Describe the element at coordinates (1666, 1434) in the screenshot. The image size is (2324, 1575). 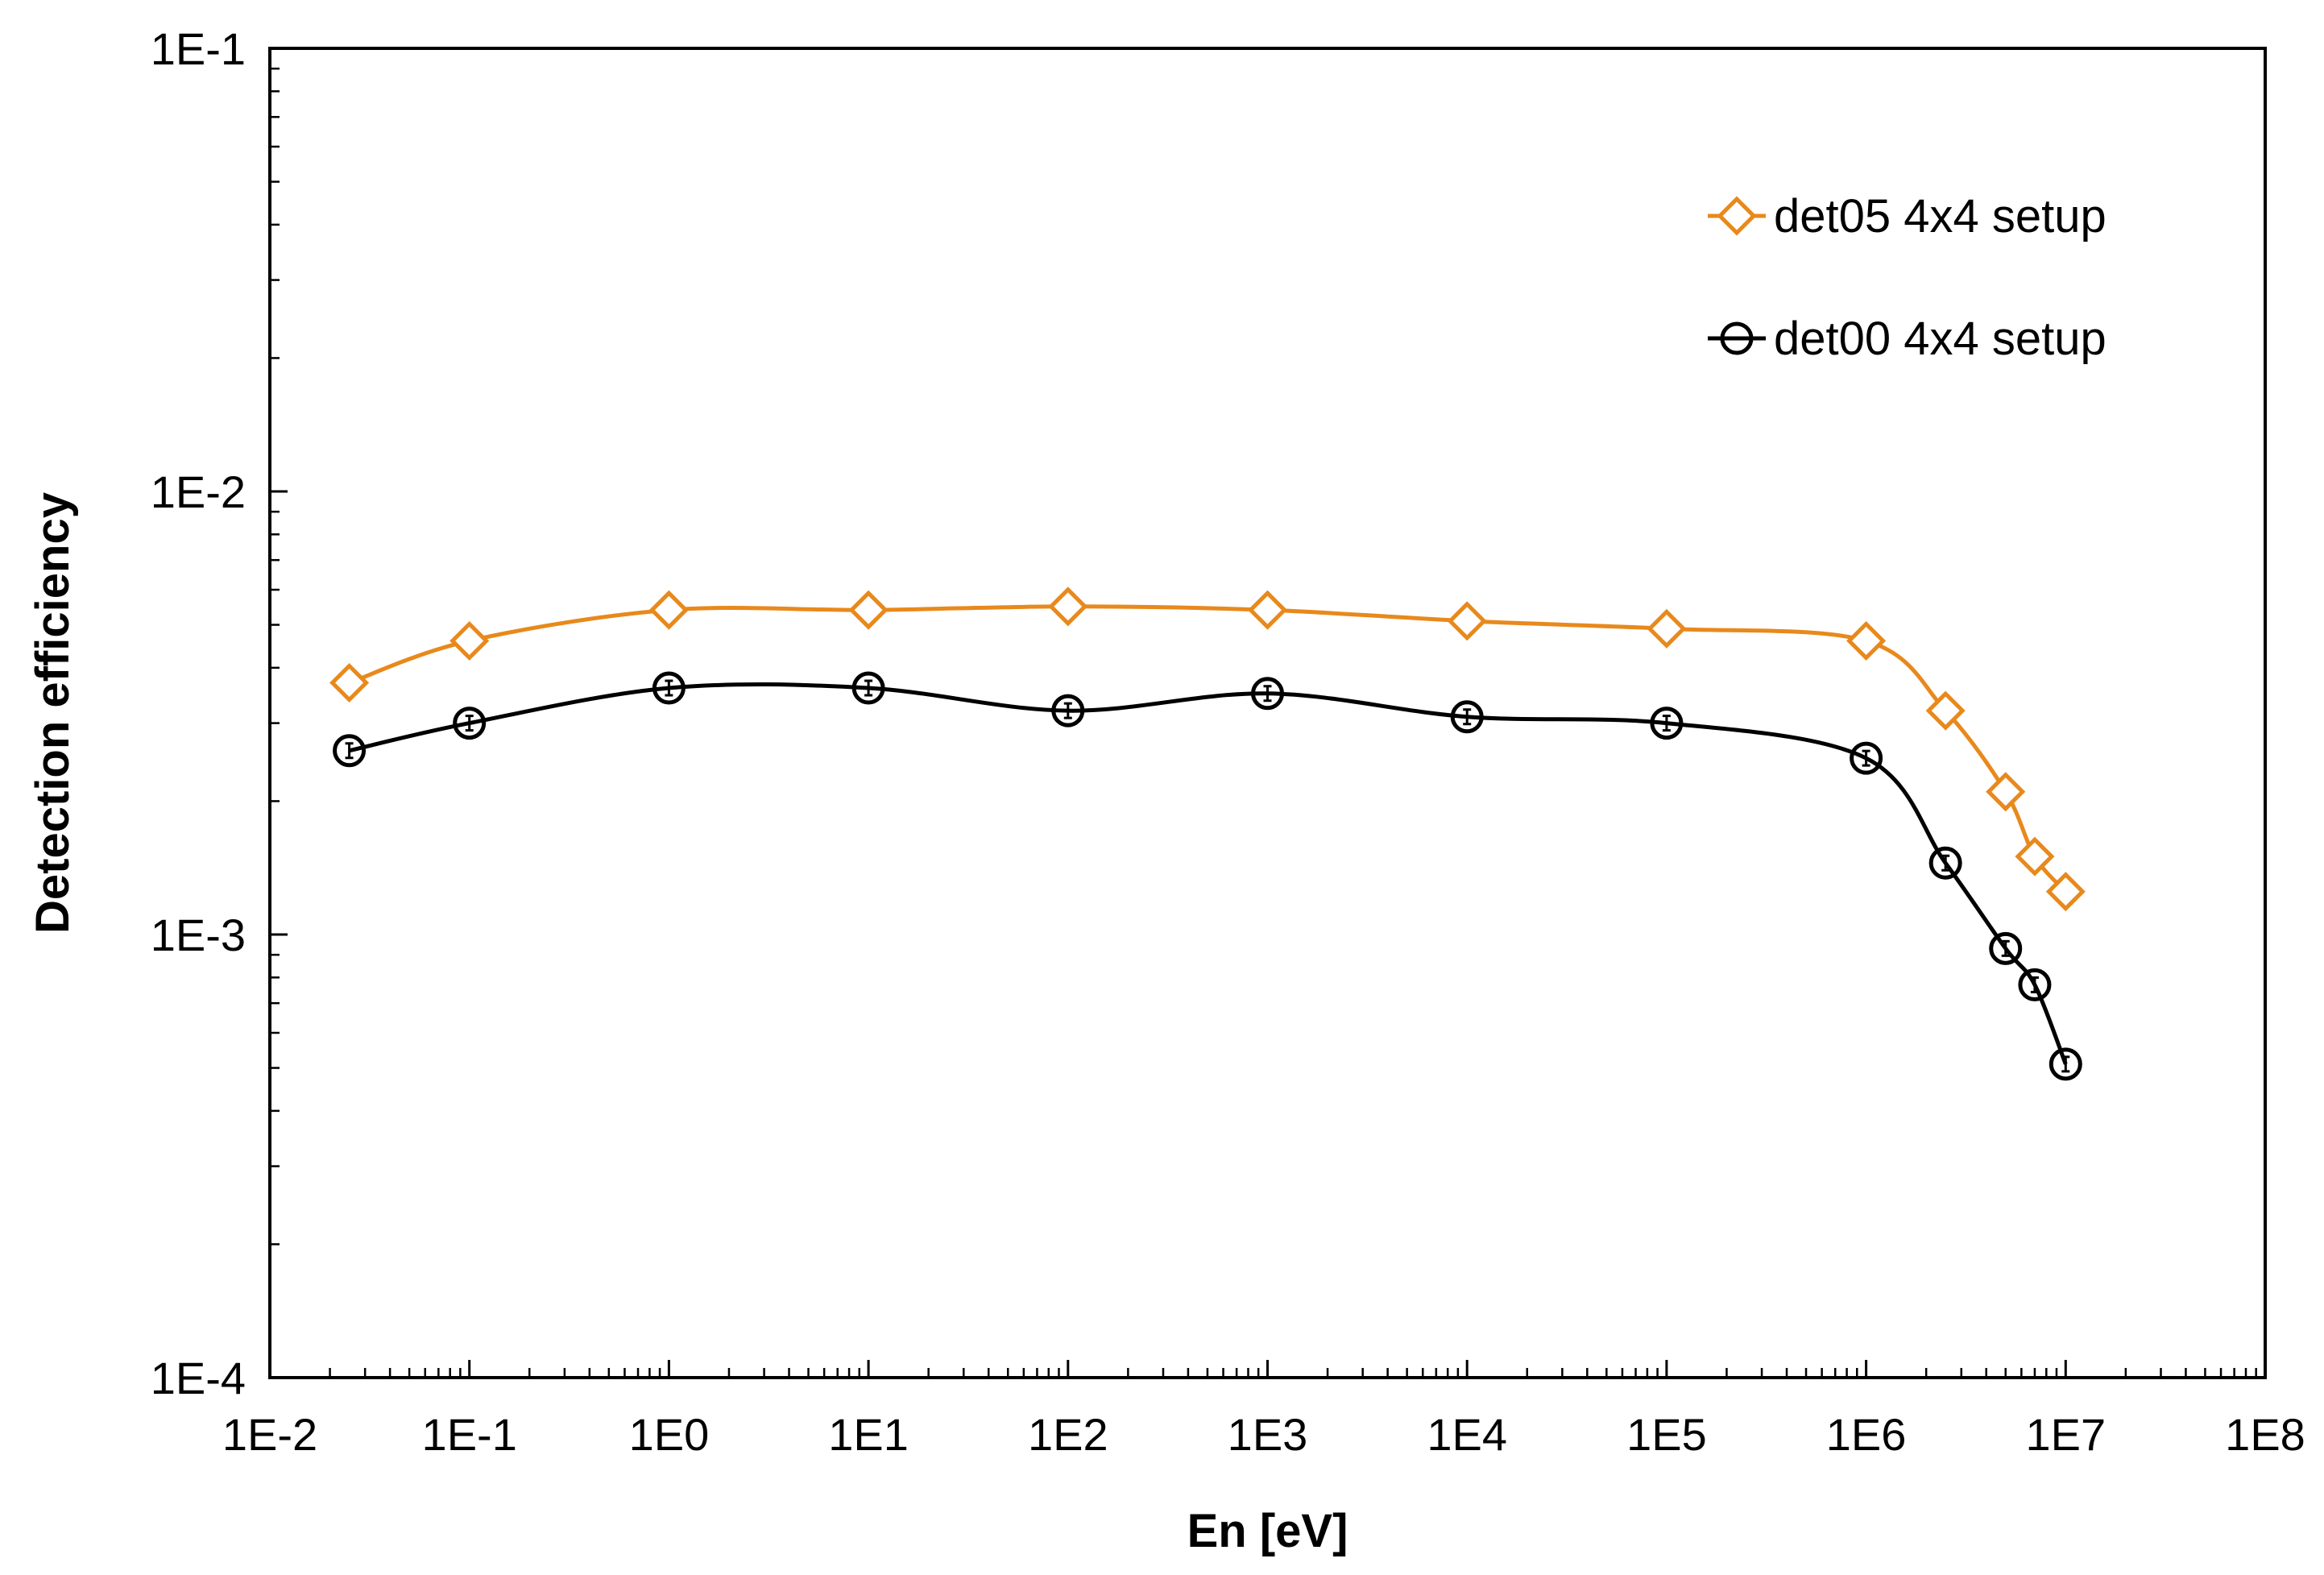
I see `x-tick-label: 1E5` at that location.